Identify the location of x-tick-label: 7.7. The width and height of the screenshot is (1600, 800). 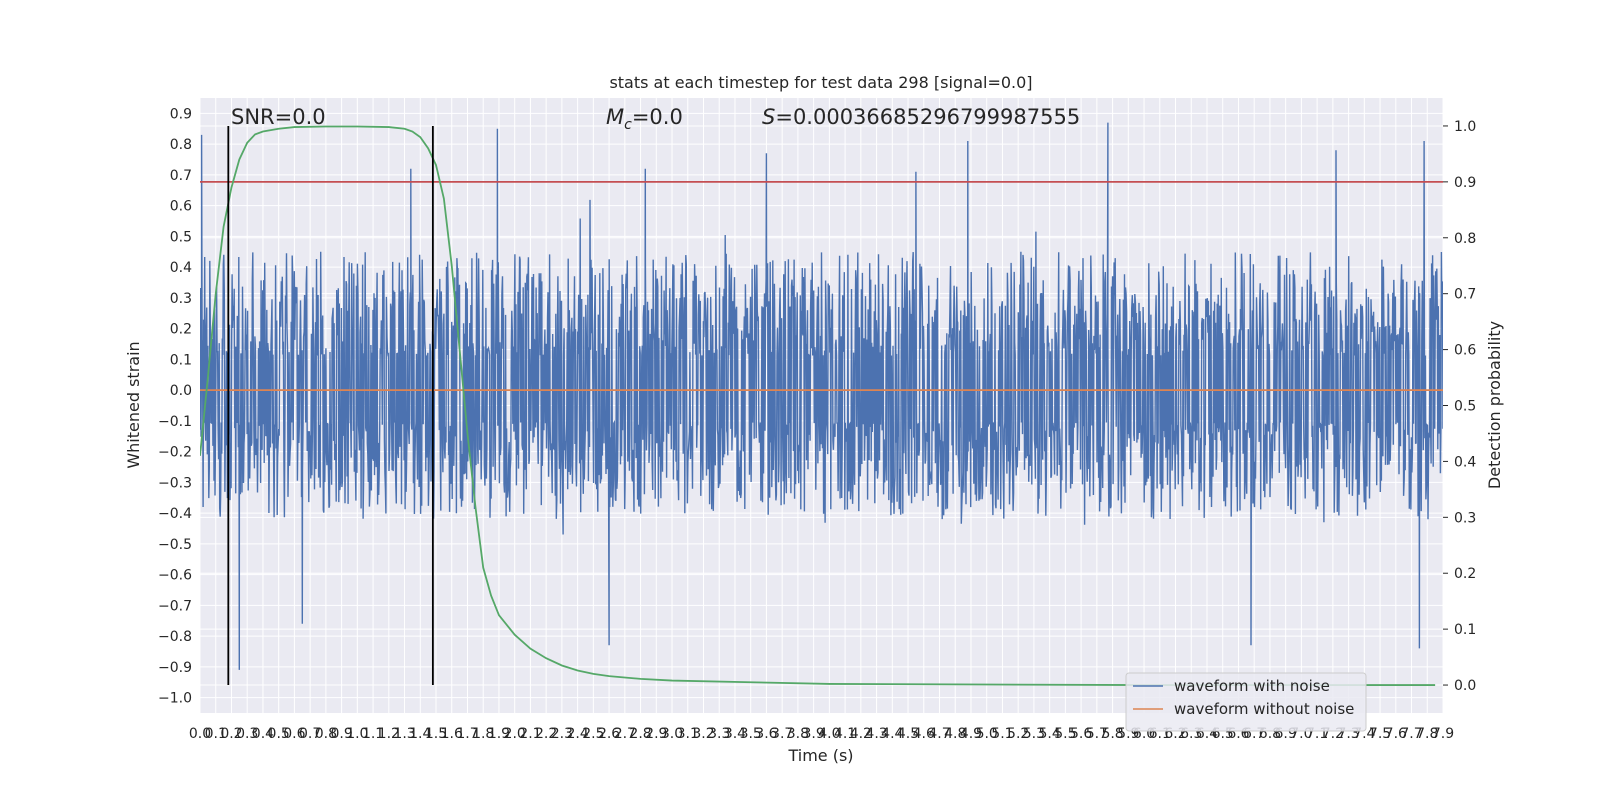
(1411, 734).